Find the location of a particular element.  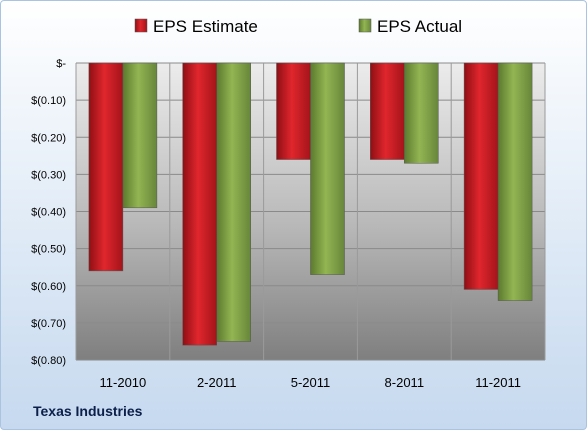

x-category-label: 5-2011 is located at coordinates (311, 382).